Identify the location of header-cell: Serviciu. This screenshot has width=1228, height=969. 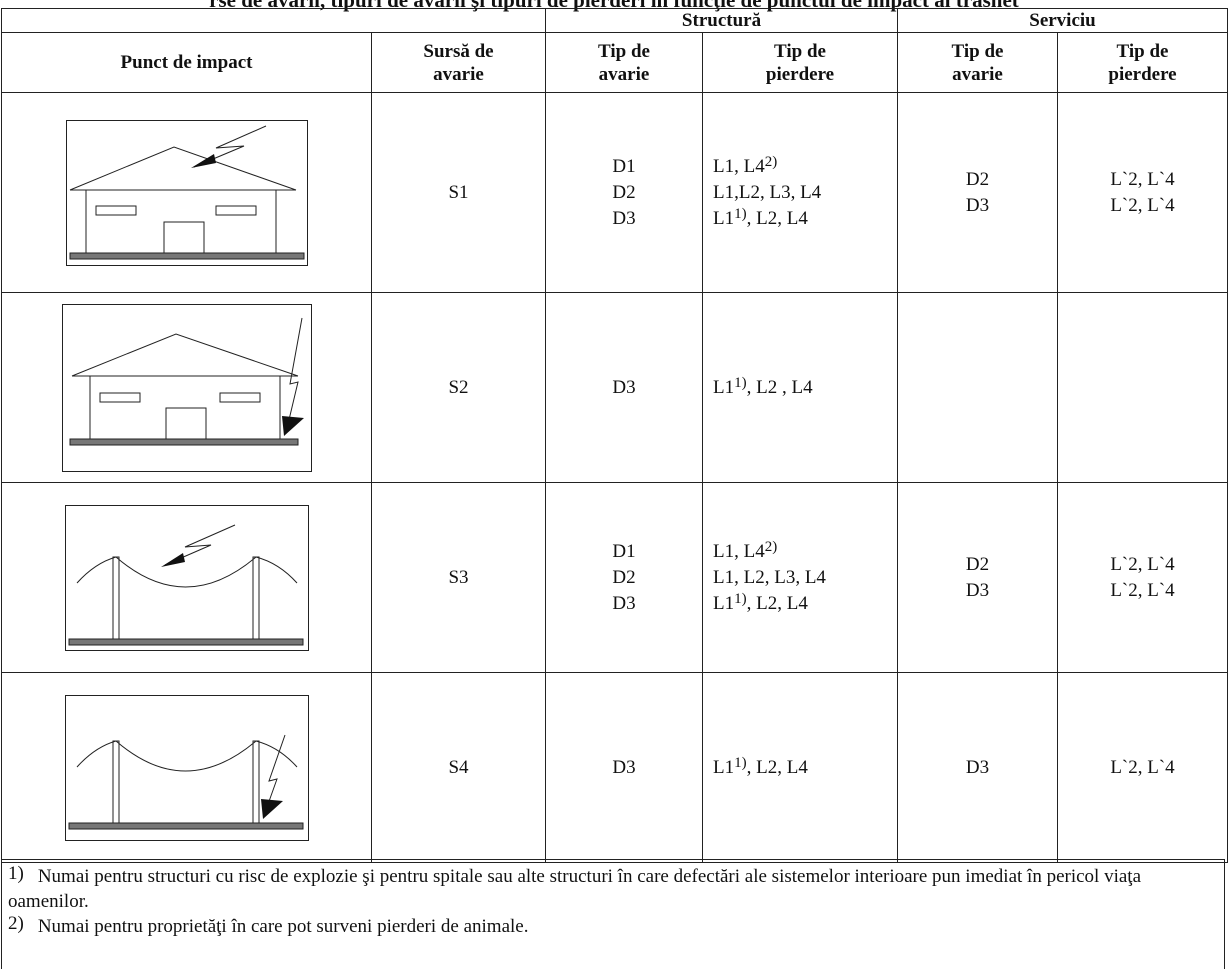
(1062, 20).